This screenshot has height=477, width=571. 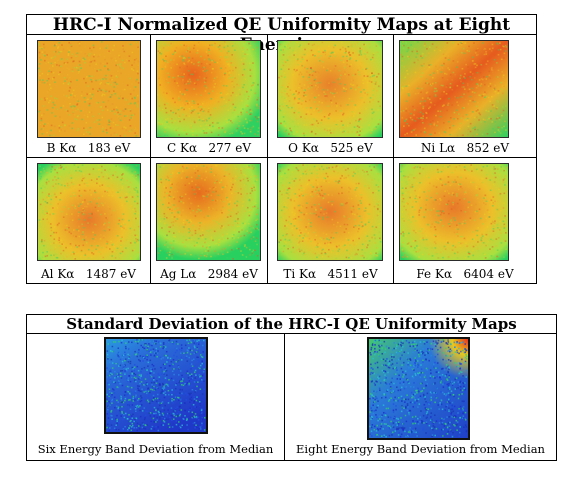 What do you see at coordinates (330, 148) in the screenshot?
I see `qe-map-o-label: O Kα 525 eV` at bounding box center [330, 148].